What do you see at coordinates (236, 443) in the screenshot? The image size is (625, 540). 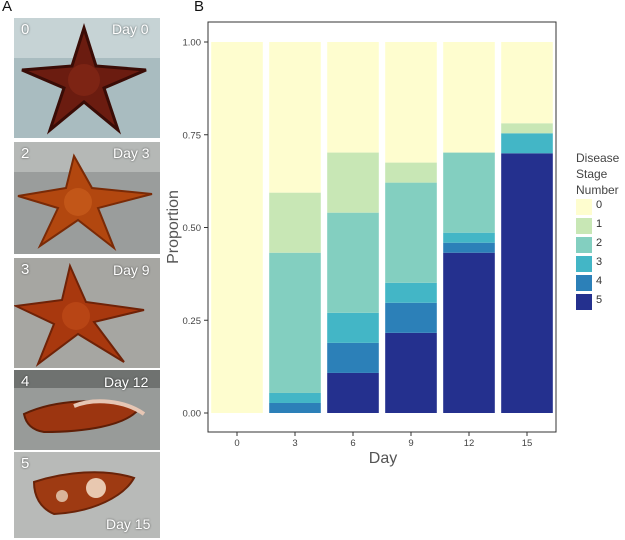 I see `x-tick-label: 0` at bounding box center [236, 443].